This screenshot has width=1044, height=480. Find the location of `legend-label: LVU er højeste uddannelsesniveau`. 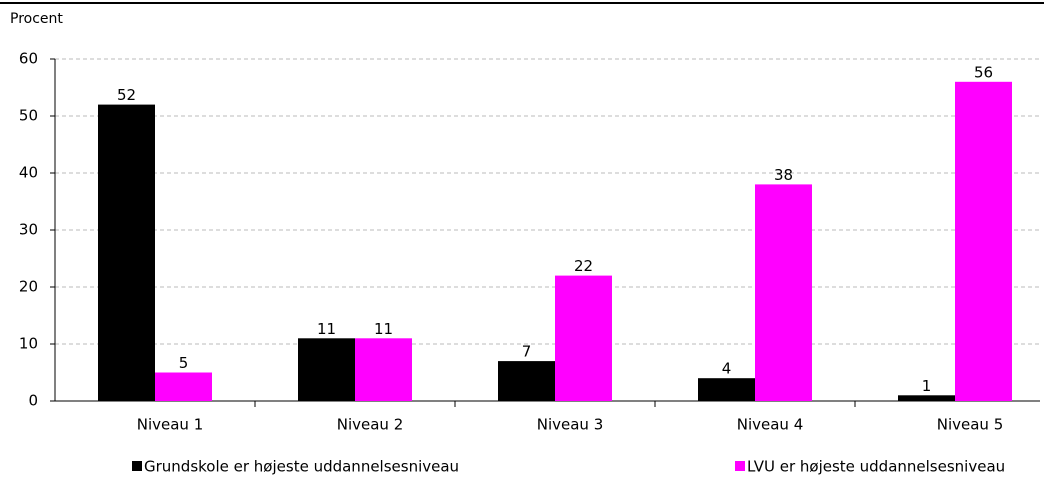

legend-label: LVU er højeste uddannelsesniveau is located at coordinates (876, 467).